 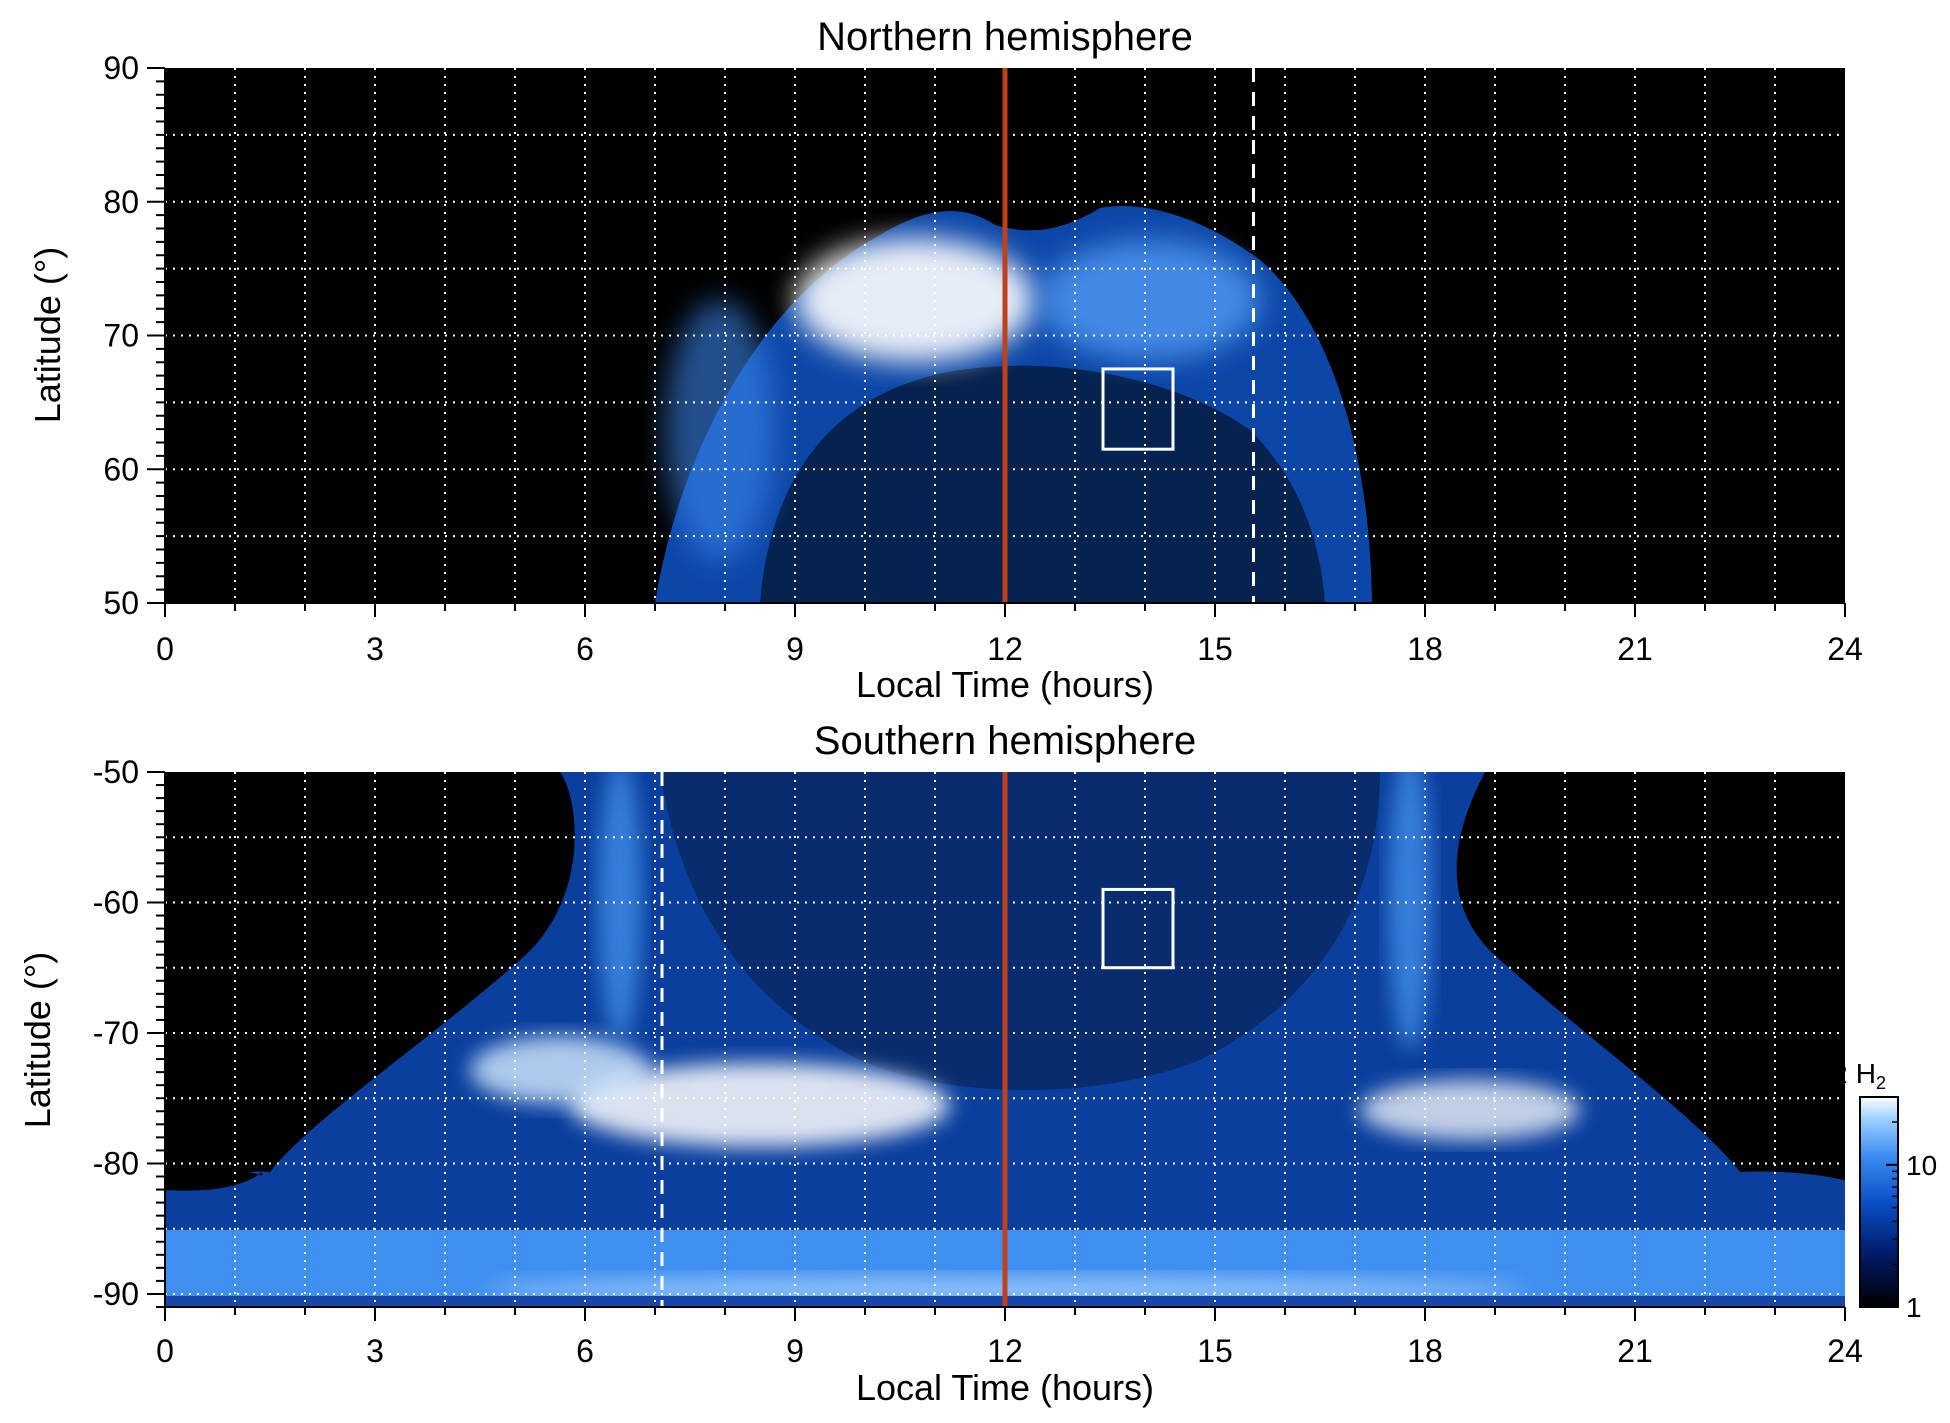 I want to click on northern-x-label: Local Time (hours), so click(x=1005, y=684).